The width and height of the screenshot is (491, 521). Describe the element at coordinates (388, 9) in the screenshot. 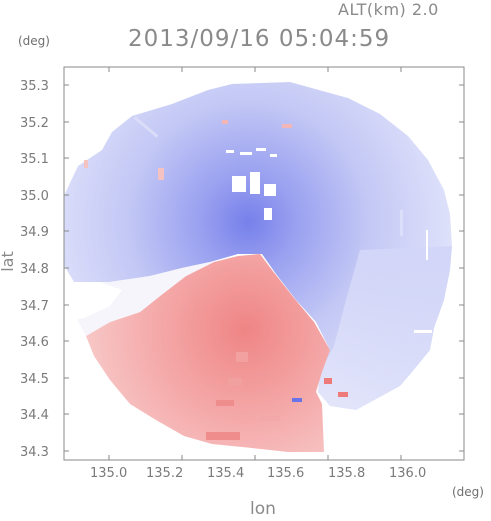

I see `altitude-label: ALT(km) 2.0` at that location.